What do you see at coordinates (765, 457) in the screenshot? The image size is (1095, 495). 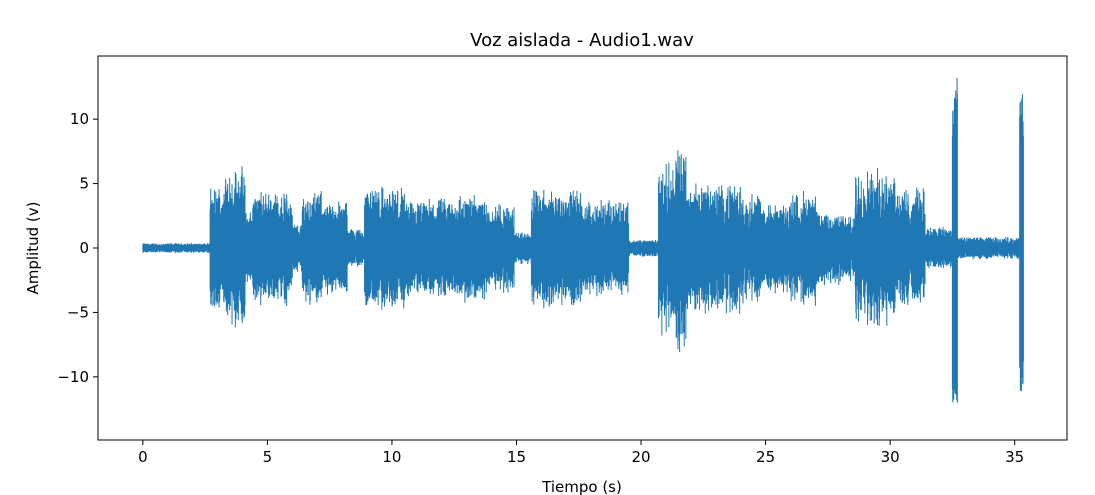 I see `x-tick-label: 25` at bounding box center [765, 457].